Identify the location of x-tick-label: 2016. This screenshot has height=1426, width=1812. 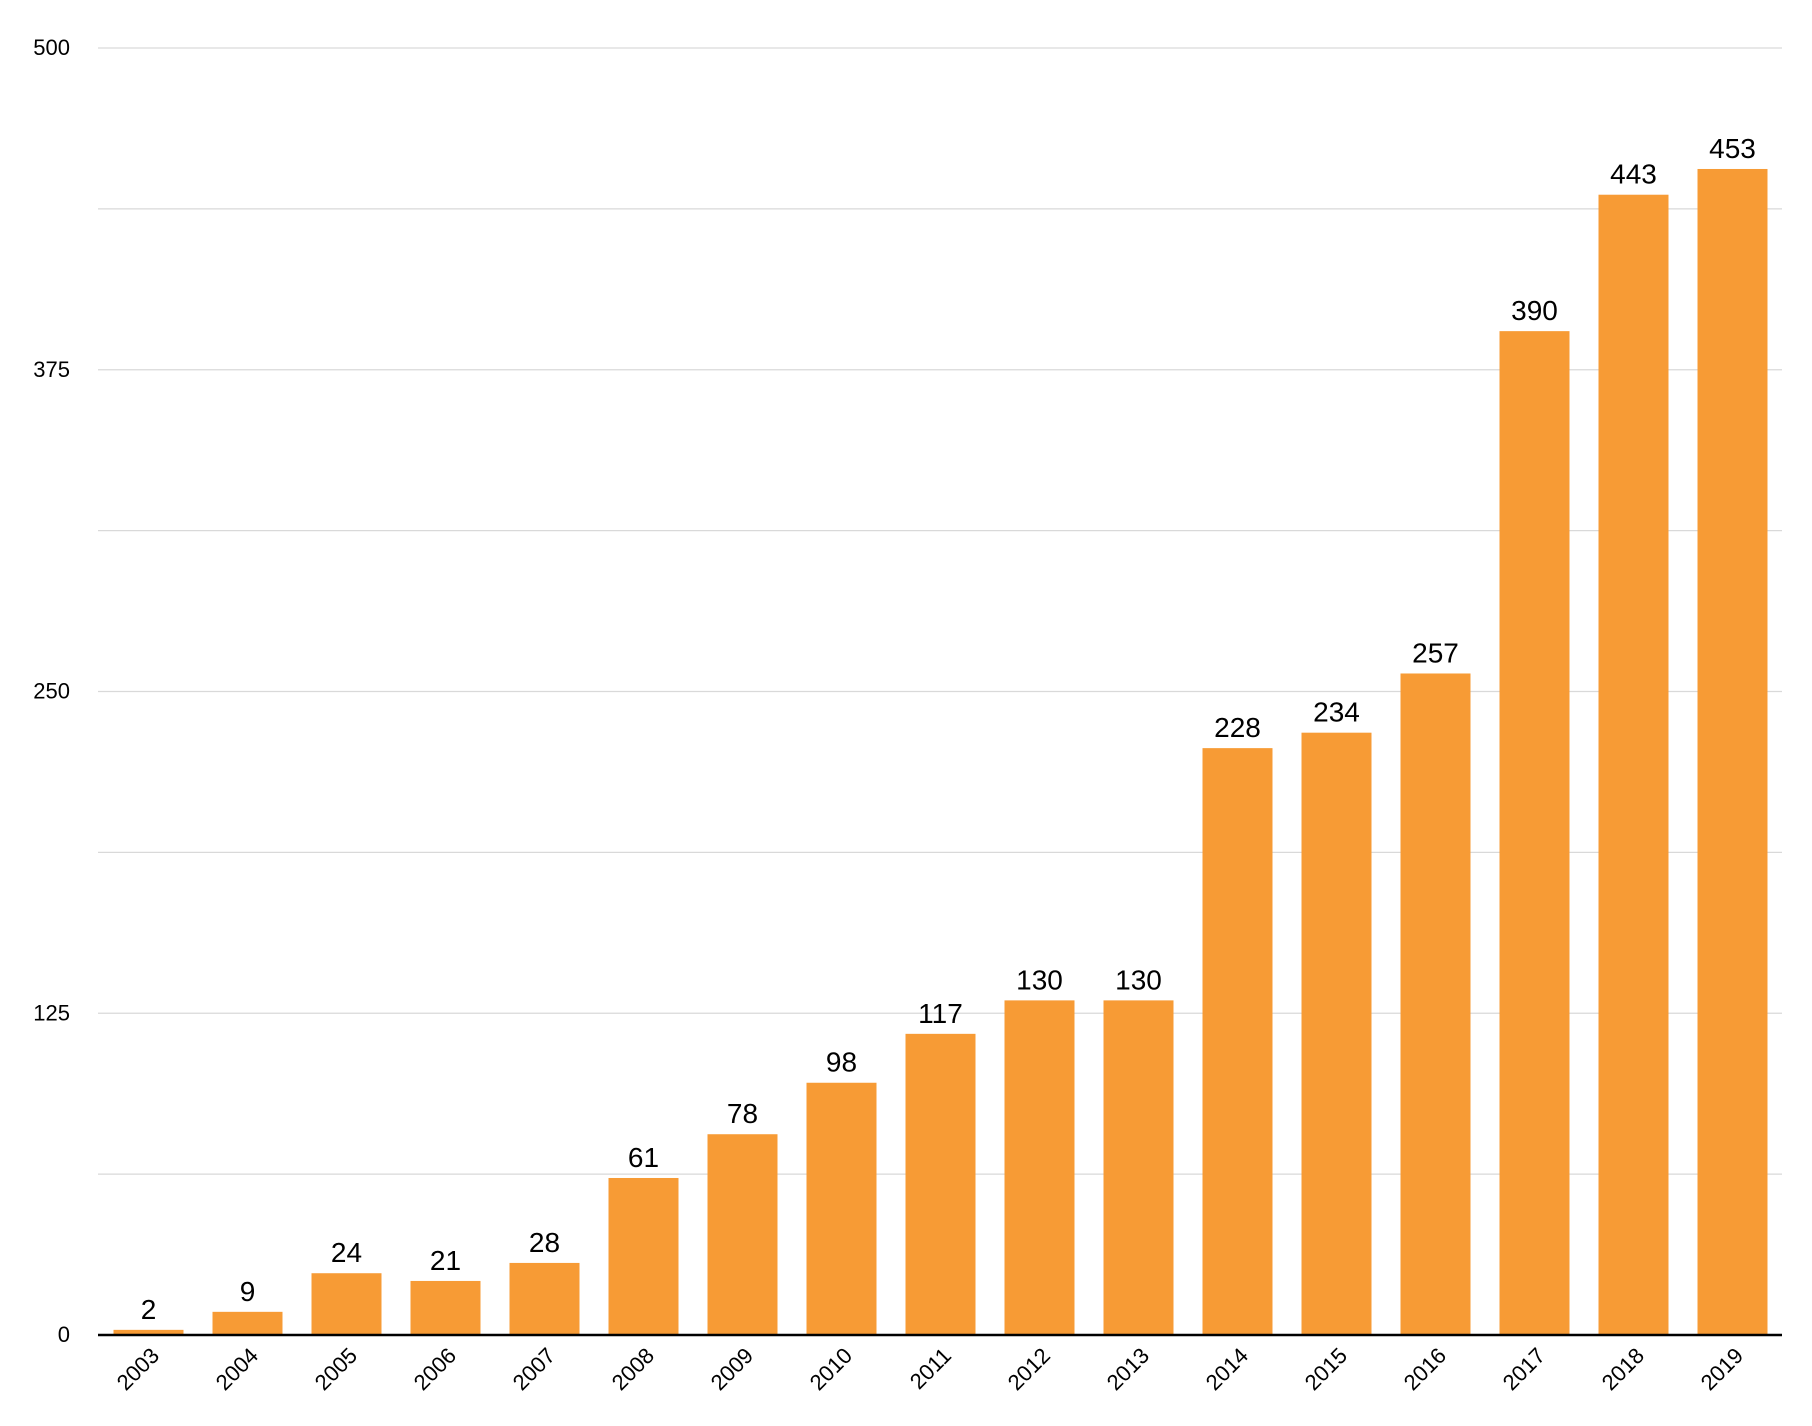
(1425, 1369).